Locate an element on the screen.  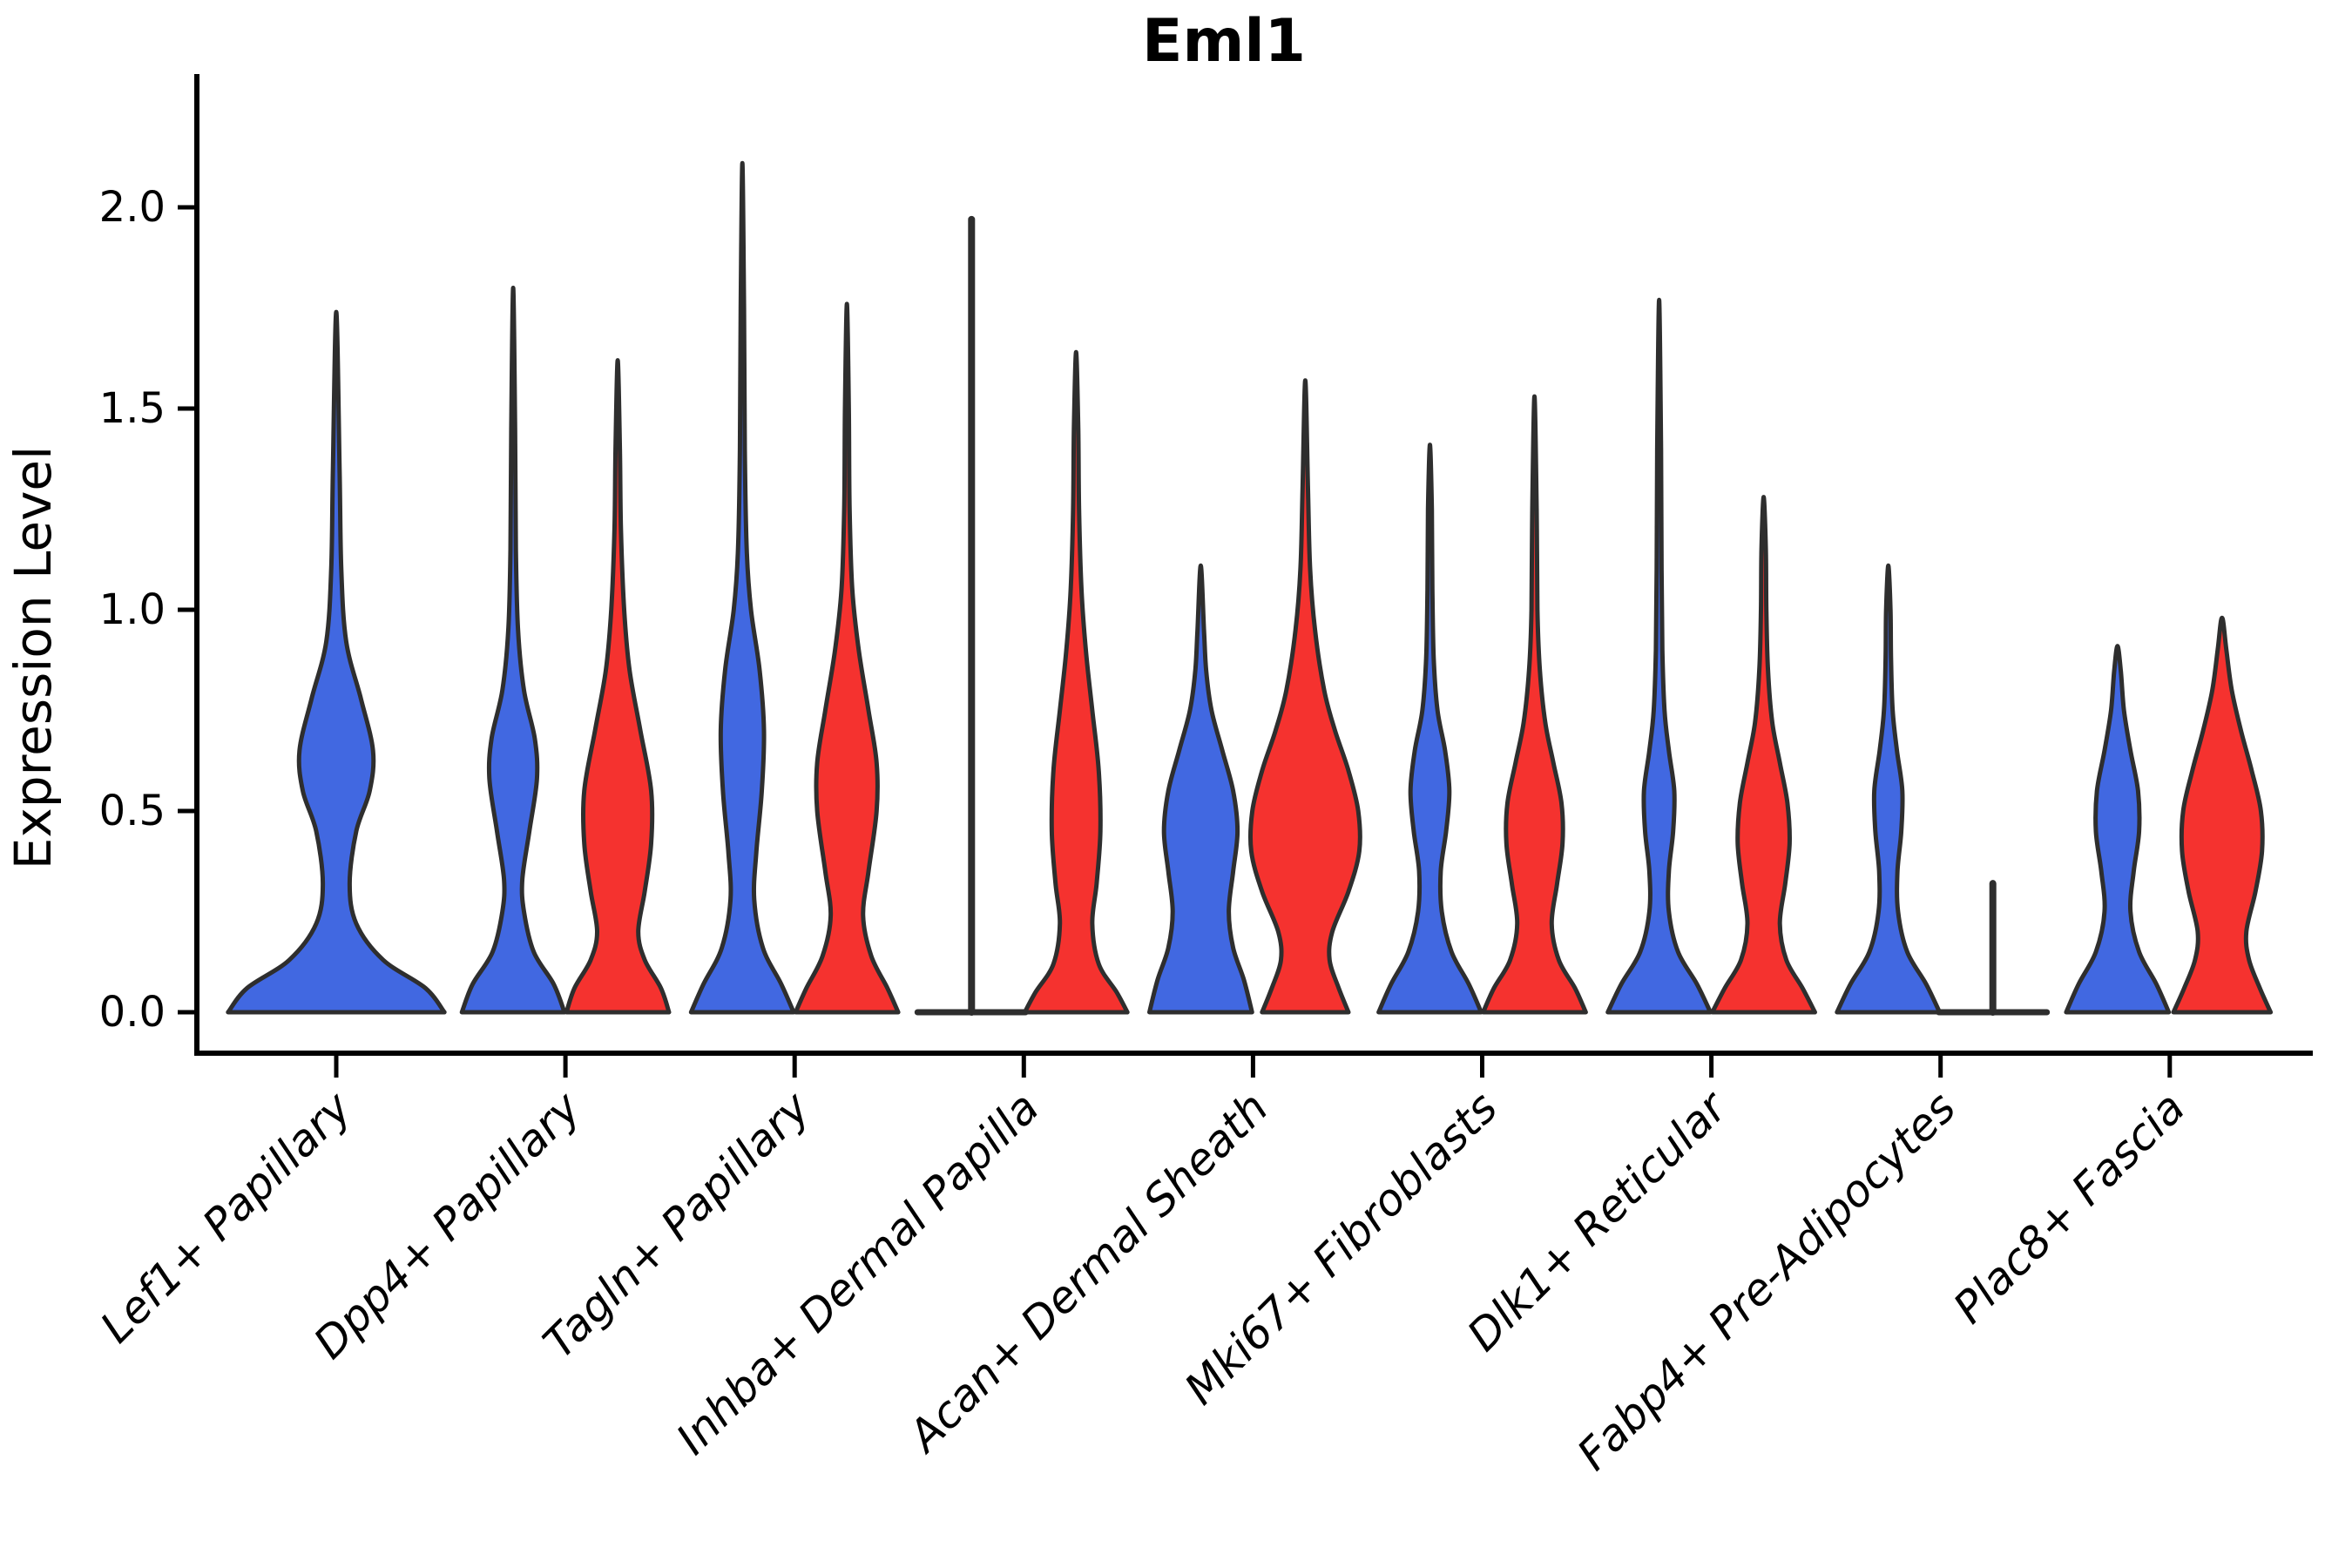
violin-8-red is located at coordinates (2222, 815).